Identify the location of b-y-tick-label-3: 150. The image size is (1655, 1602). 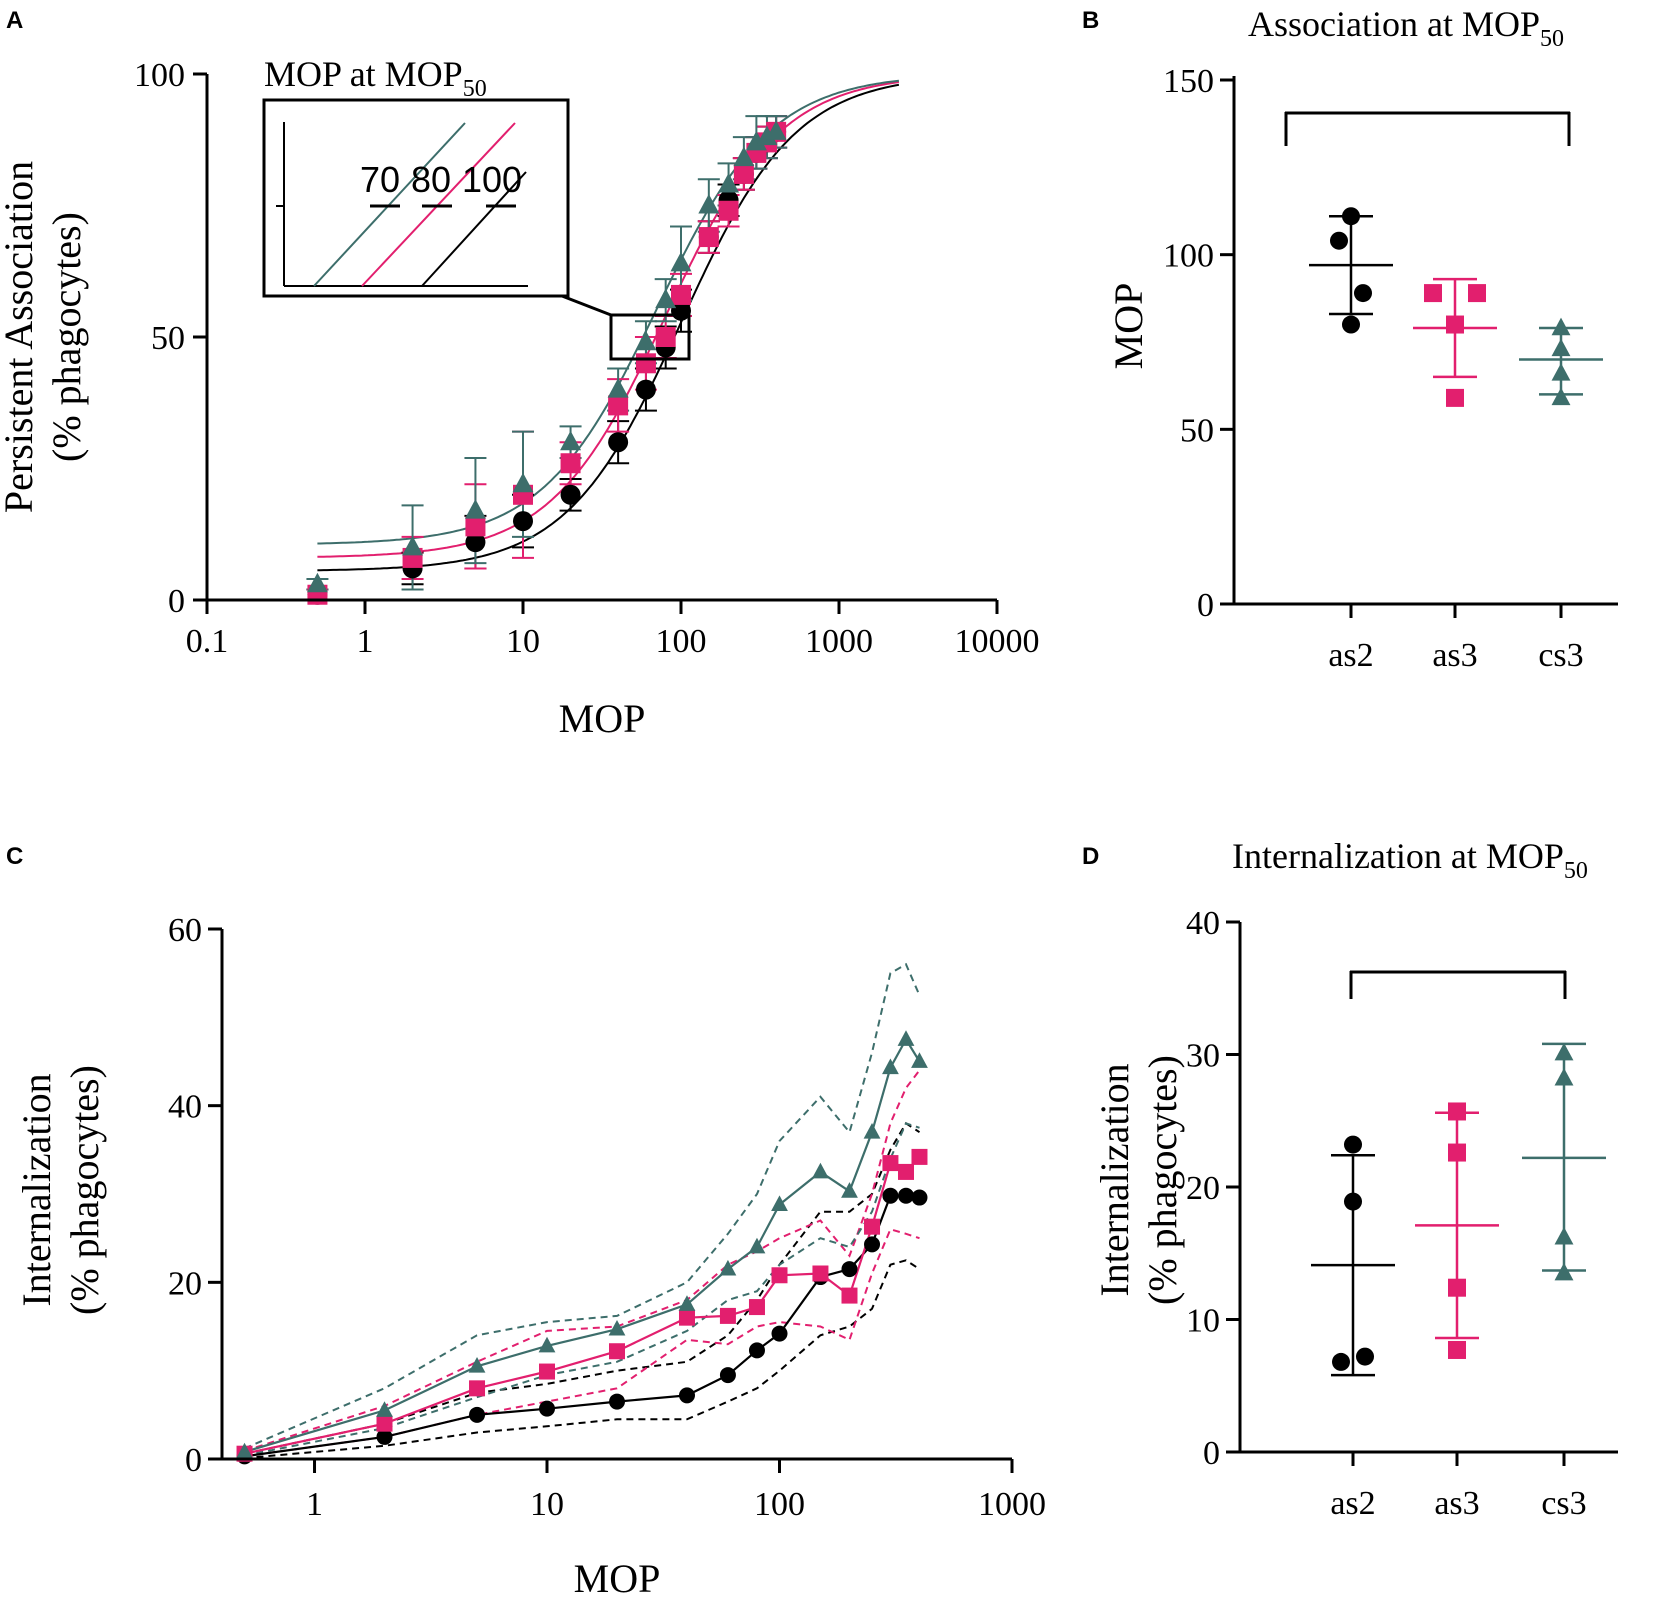
(1188, 81).